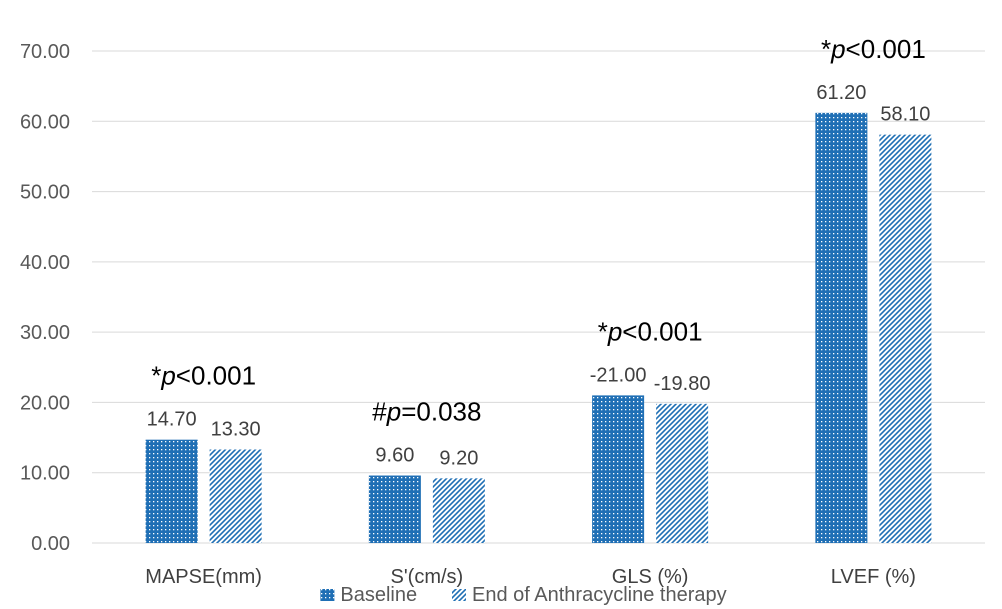  I want to click on y-tick-label: 20.00, so click(45, 403).